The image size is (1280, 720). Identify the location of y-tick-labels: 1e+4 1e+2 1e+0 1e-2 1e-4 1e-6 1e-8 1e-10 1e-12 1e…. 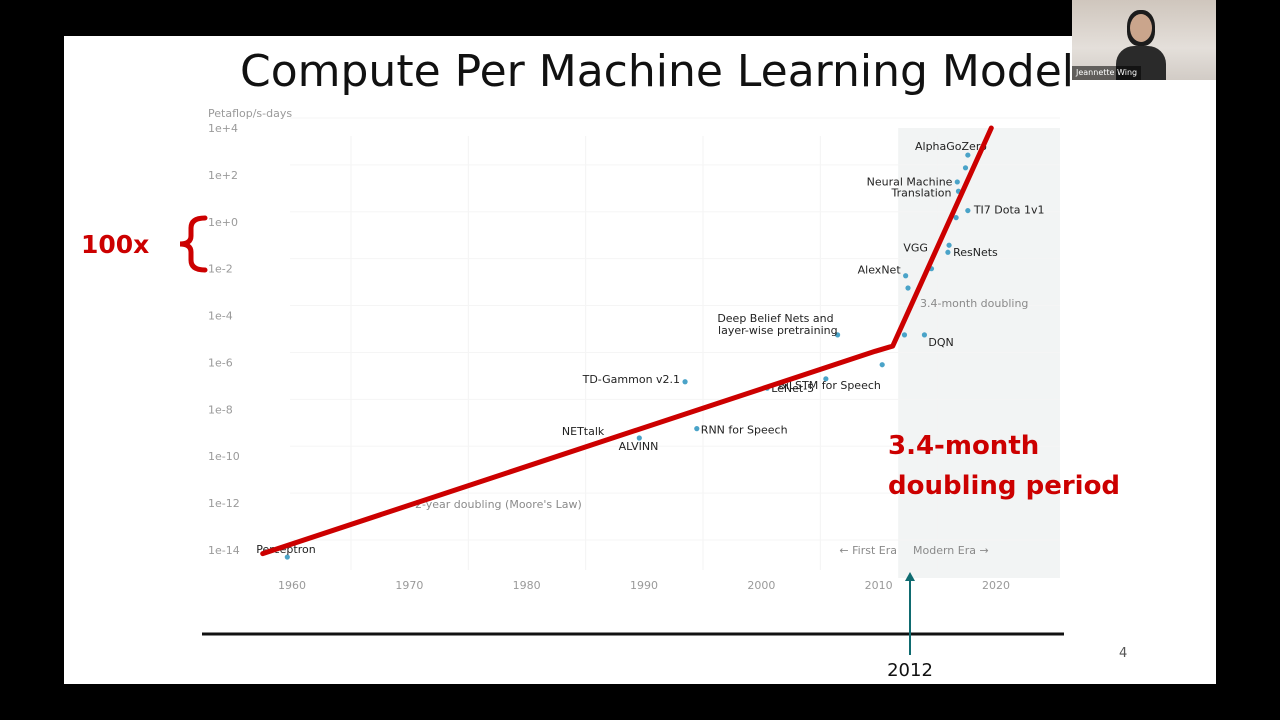
(224, 339).